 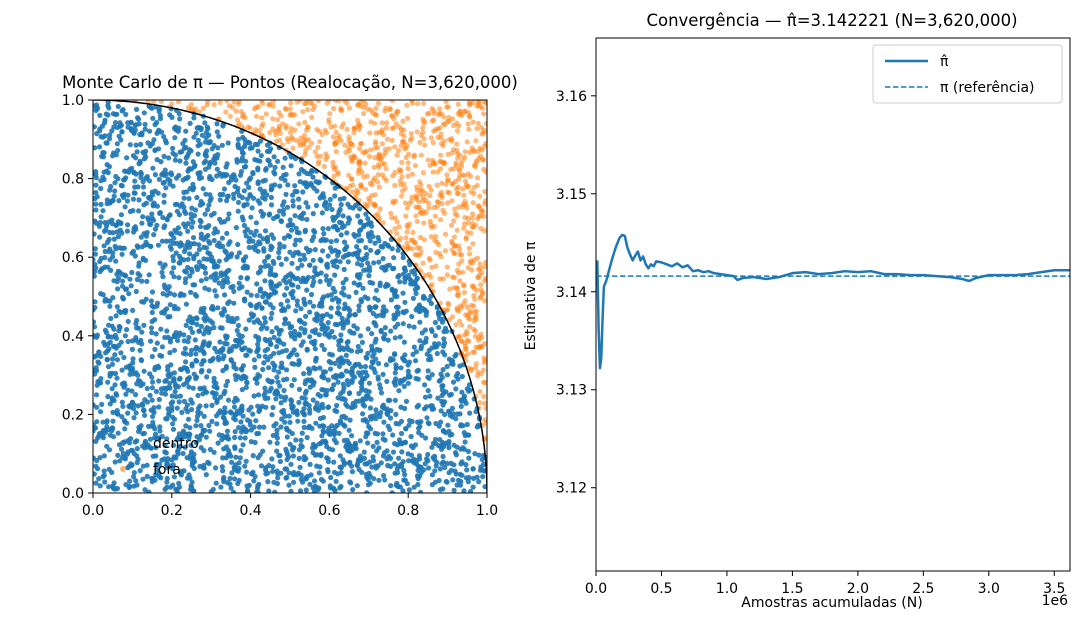 What do you see at coordinates (73, 258) in the screenshot?
I see `y-tick-label: 0.6` at bounding box center [73, 258].